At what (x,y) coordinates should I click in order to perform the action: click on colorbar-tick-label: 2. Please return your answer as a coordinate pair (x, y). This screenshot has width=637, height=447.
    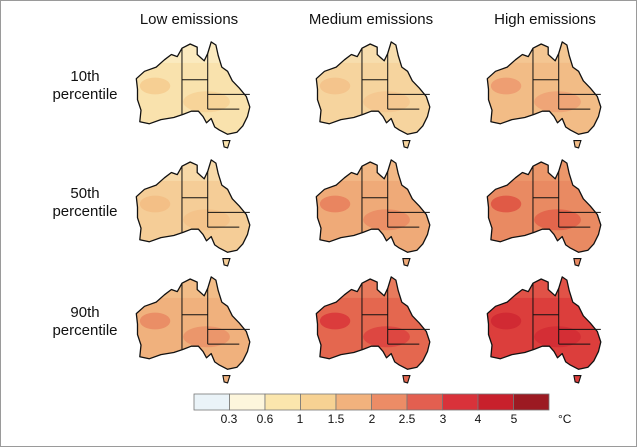
    Looking at the image, I should click on (372, 419).